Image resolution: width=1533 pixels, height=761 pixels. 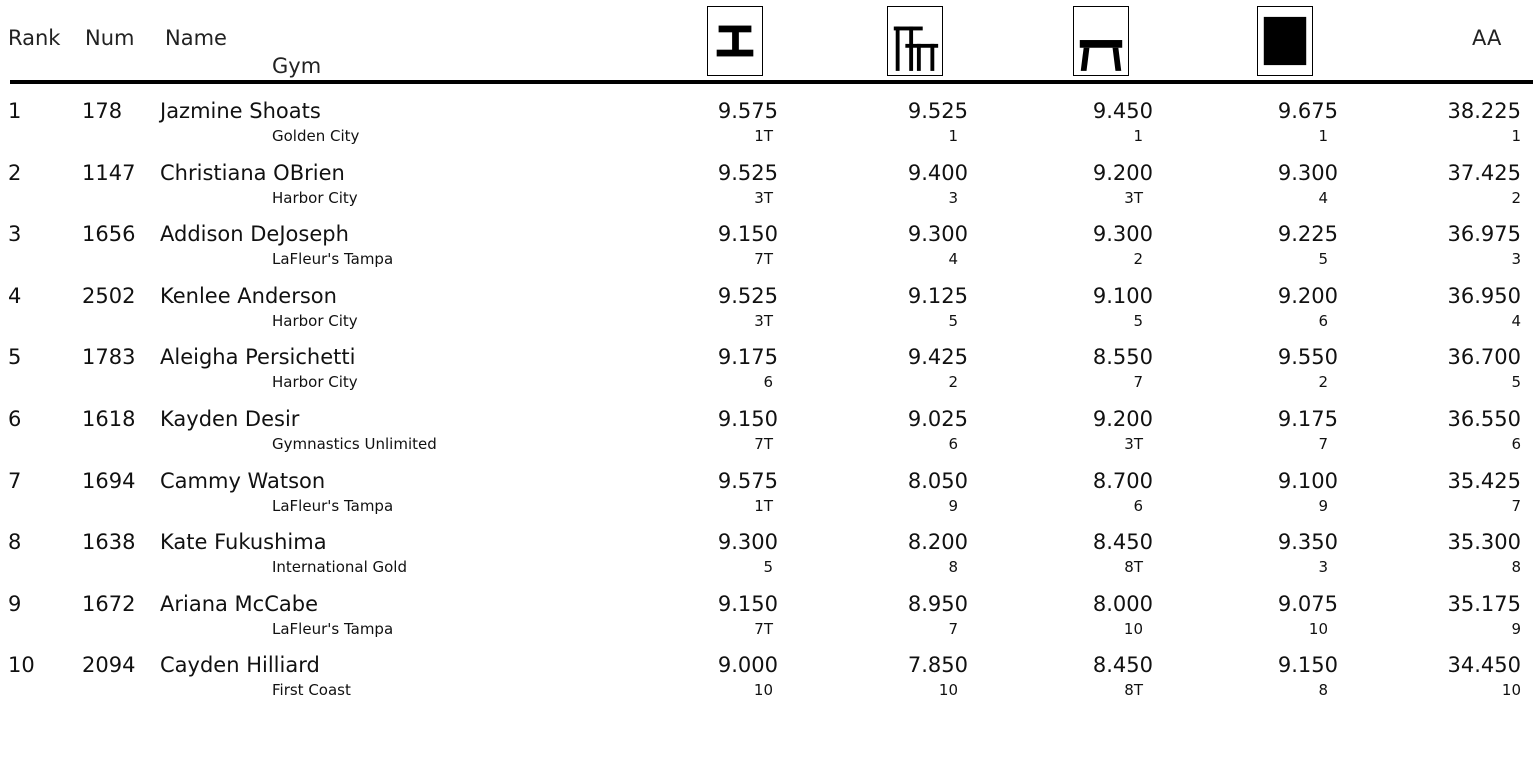 I want to click on aa-place: 7, so click(x=1516, y=505).